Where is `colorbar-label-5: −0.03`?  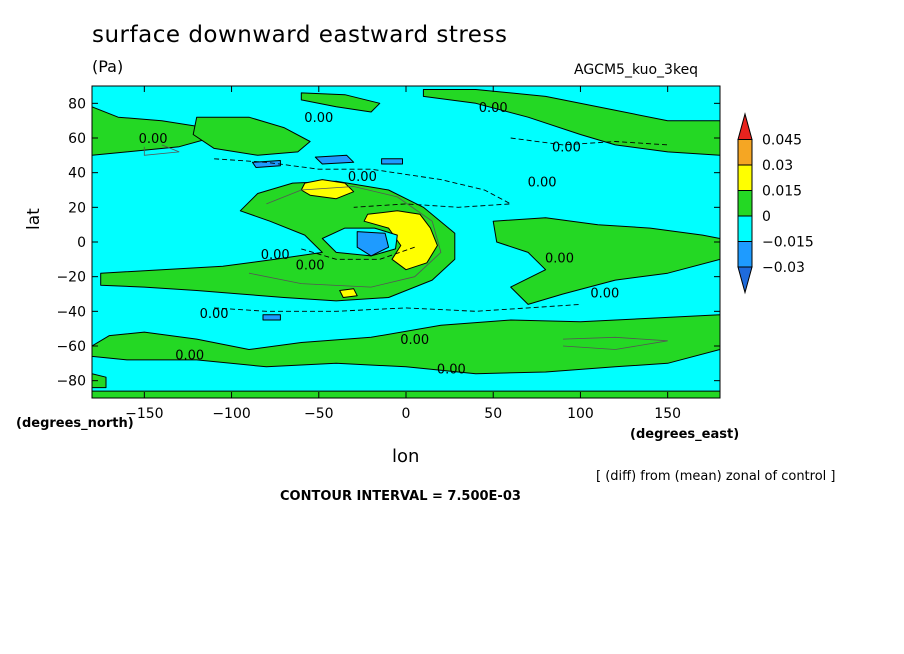
colorbar-label-5: −0.03 is located at coordinates (783, 268).